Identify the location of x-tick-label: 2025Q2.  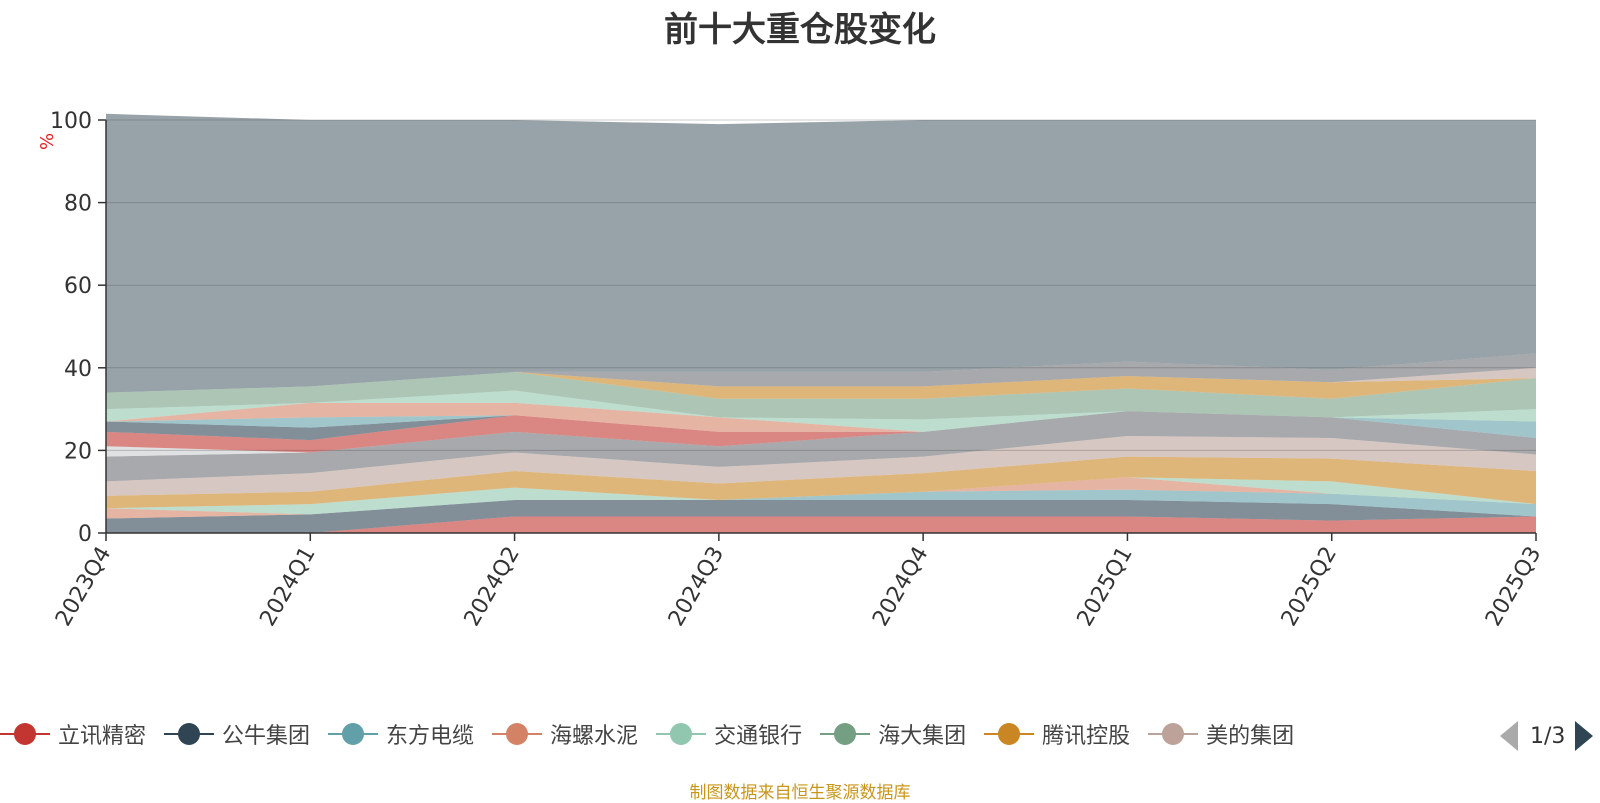
(1309, 587).